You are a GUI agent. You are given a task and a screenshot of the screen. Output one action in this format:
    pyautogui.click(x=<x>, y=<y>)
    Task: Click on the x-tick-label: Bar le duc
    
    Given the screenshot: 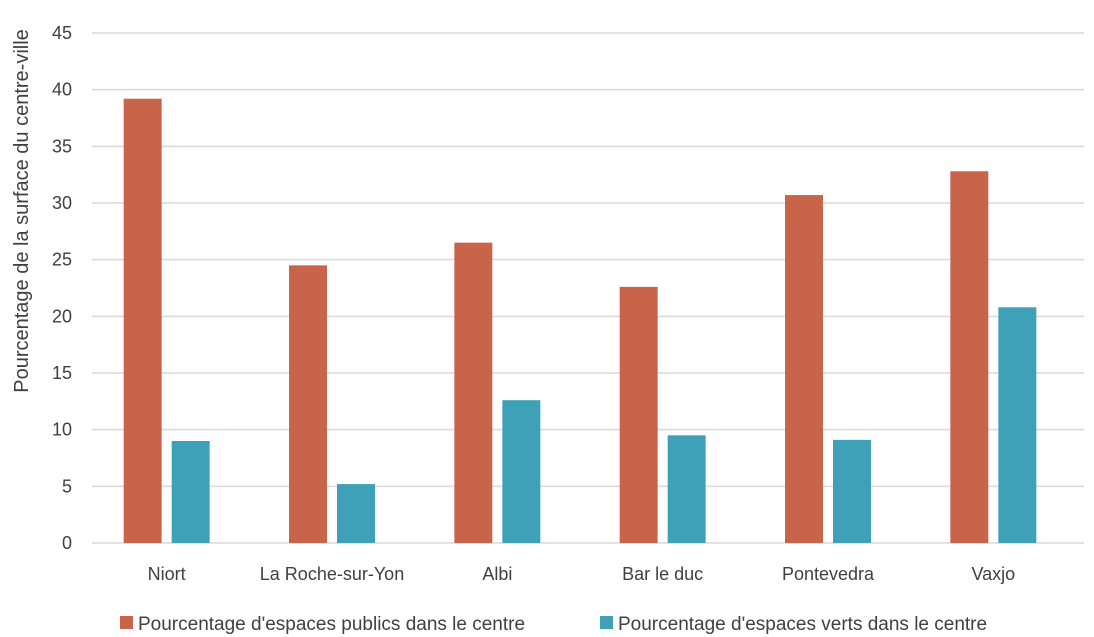 What is the action you would take?
    pyautogui.click(x=662, y=574)
    